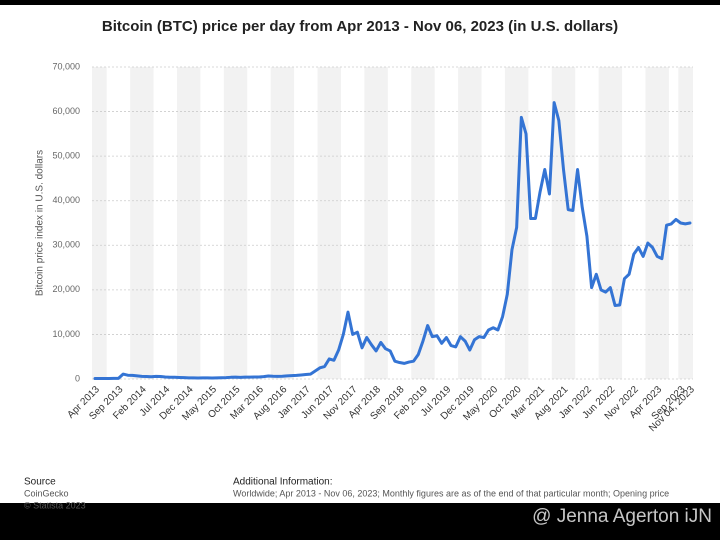 Image resolution: width=720 pixels, height=545 pixels. What do you see at coordinates (360, 2) in the screenshot?
I see `top-frame` at bounding box center [360, 2].